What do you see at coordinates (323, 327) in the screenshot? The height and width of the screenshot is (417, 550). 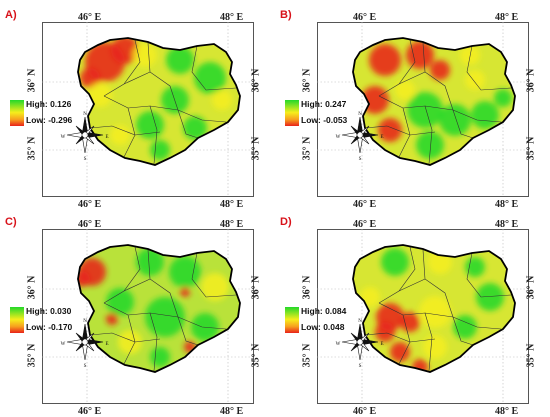 I see `legend-low-label: Low: 0.048` at bounding box center [323, 327].